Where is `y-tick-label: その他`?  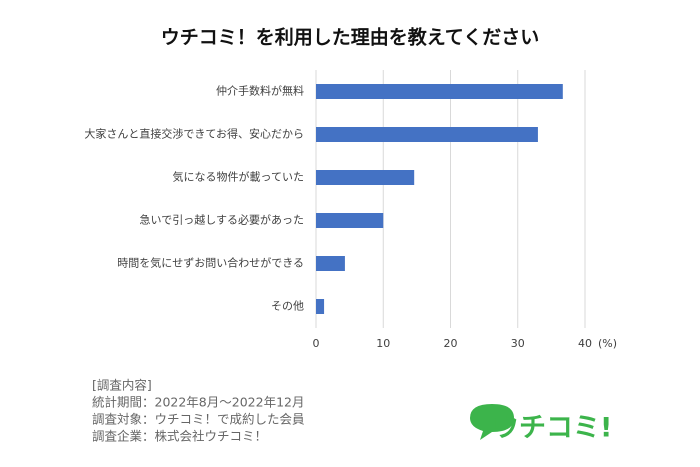 y-tick-label: その他 is located at coordinates (287, 306).